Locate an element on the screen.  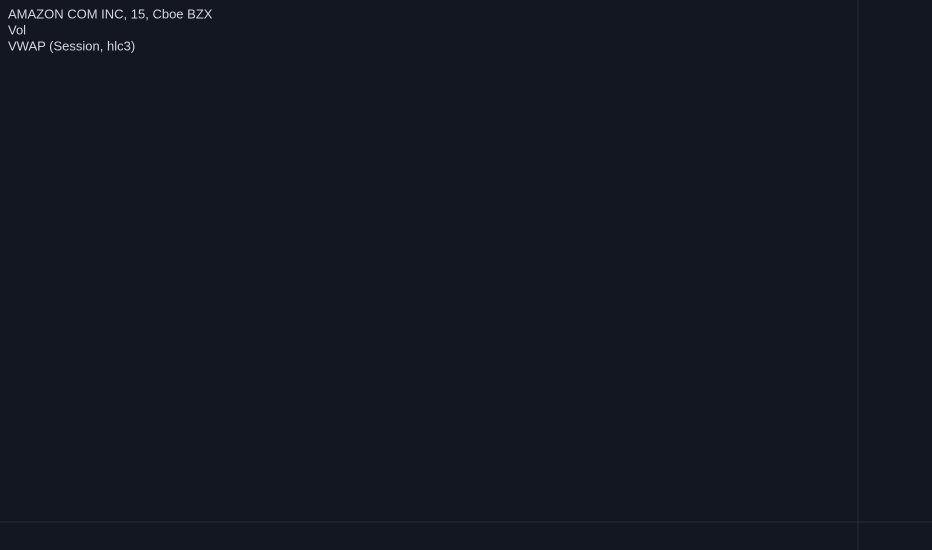
legend-vwap: VWAP (Session, hlc3) is located at coordinates (71, 45).